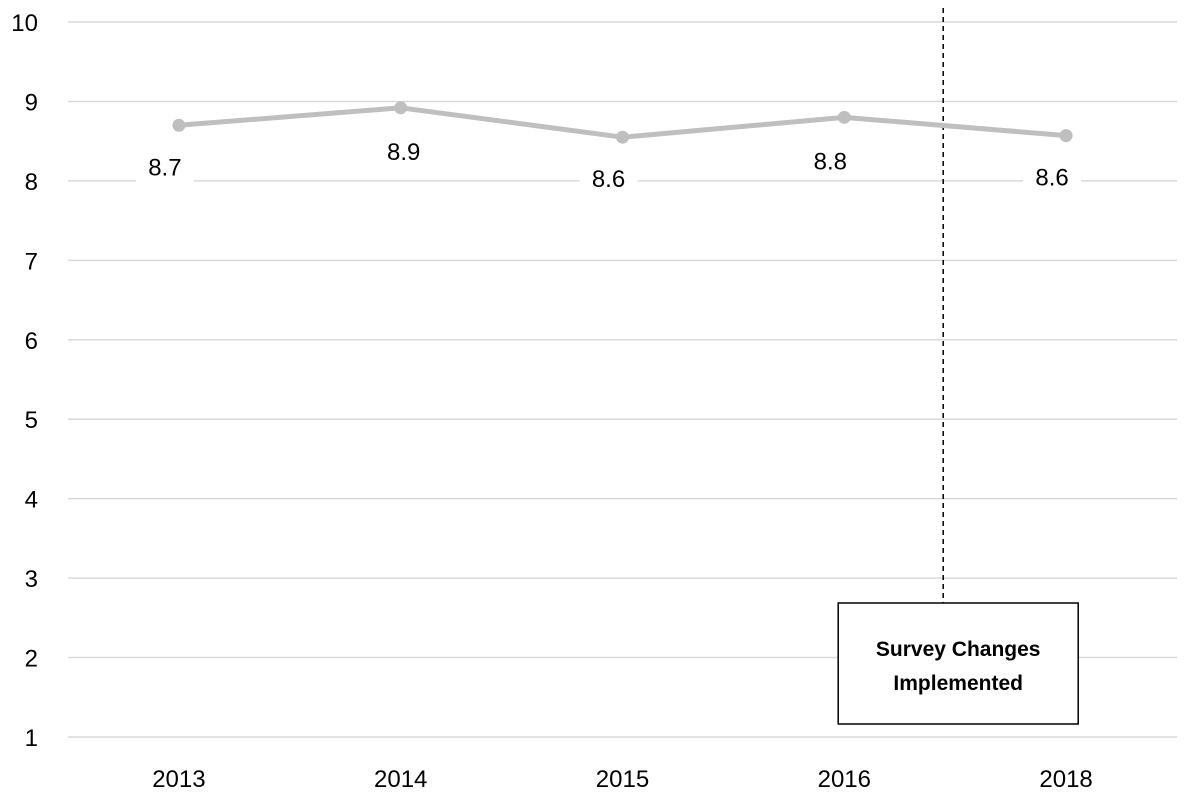 The width and height of the screenshot is (1199, 793). What do you see at coordinates (31, 341) in the screenshot?
I see `y-tick-label: 6` at bounding box center [31, 341].